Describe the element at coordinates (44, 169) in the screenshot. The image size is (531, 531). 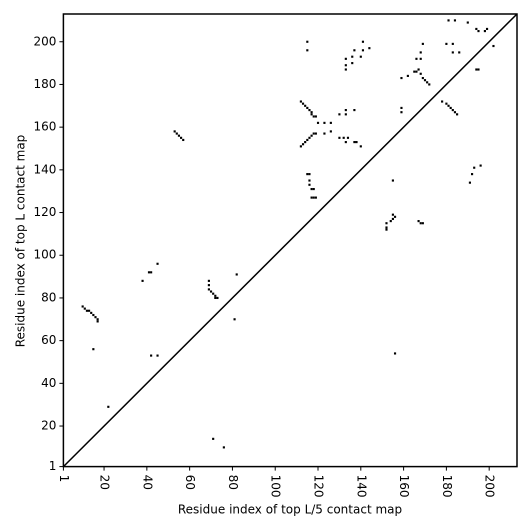
I see `y-tick-label: 140` at that location.